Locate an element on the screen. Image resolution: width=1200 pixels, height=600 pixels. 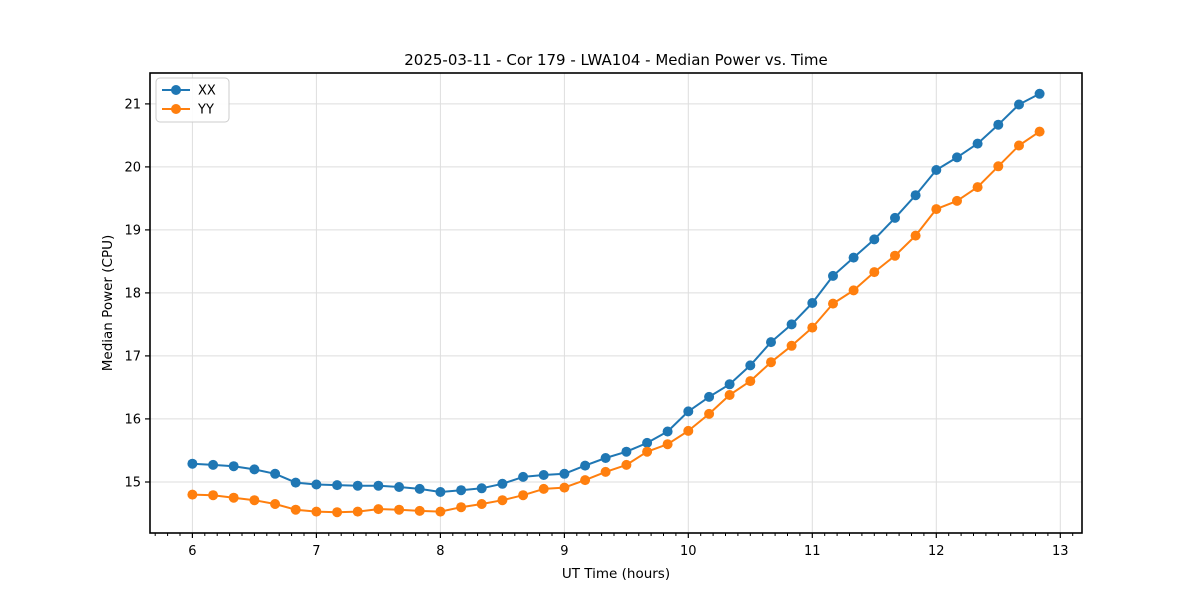
x-tick-label: 6 is located at coordinates (192, 551).